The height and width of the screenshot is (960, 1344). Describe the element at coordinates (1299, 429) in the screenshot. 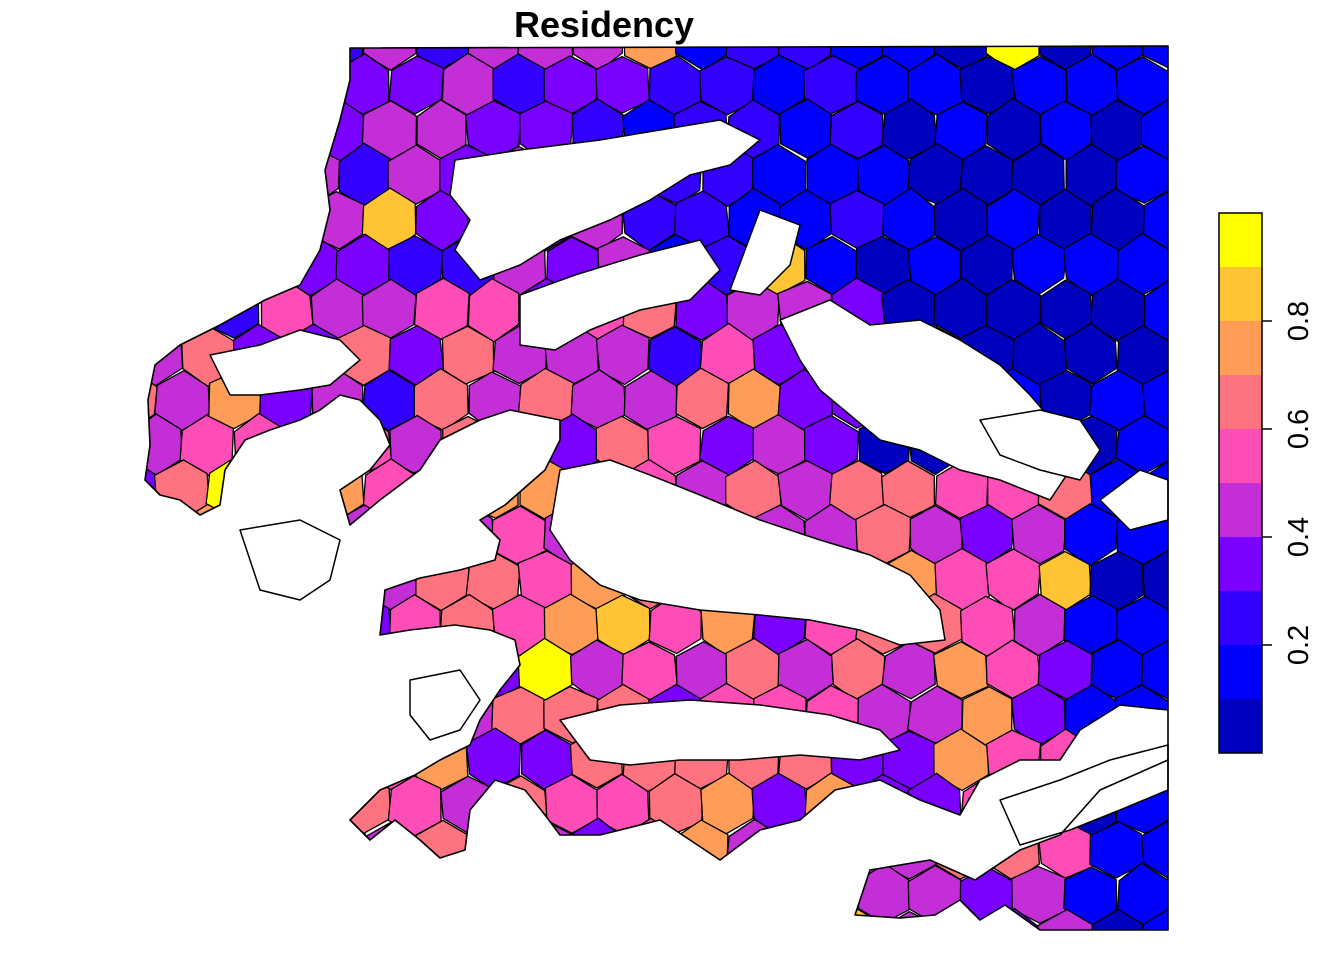

I see `legend-tick-label: 0.6` at that location.